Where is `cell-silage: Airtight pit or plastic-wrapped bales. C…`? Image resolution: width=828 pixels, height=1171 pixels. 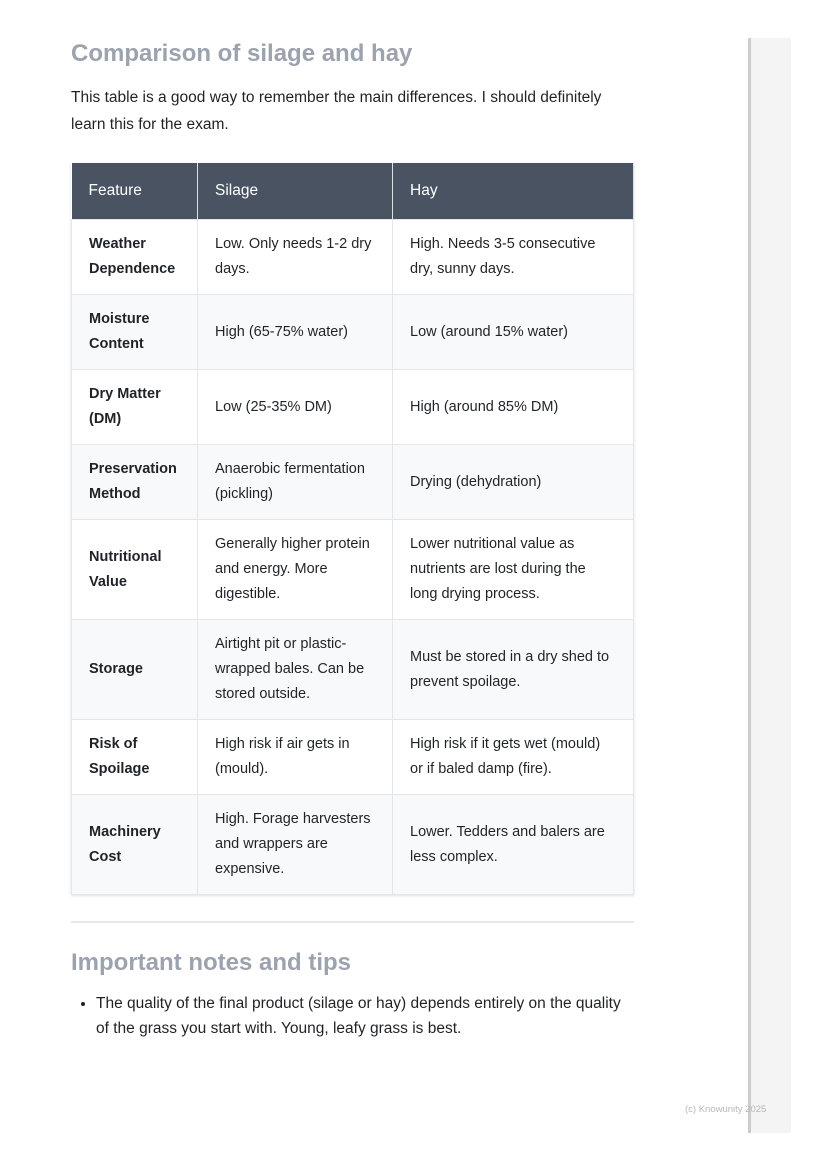
cell-silage: Airtight pit or plastic-wrapped bales. C… is located at coordinates (295, 669).